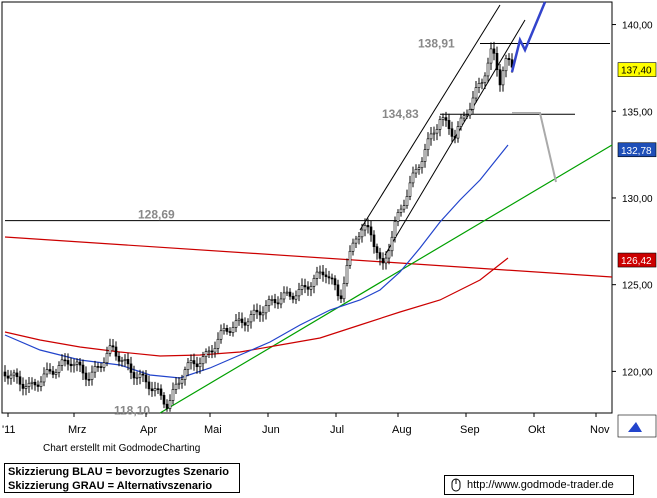 Image resolution: width=657 pixels, height=498 pixels. I want to click on y-tick-label: 120,00, so click(637, 372).